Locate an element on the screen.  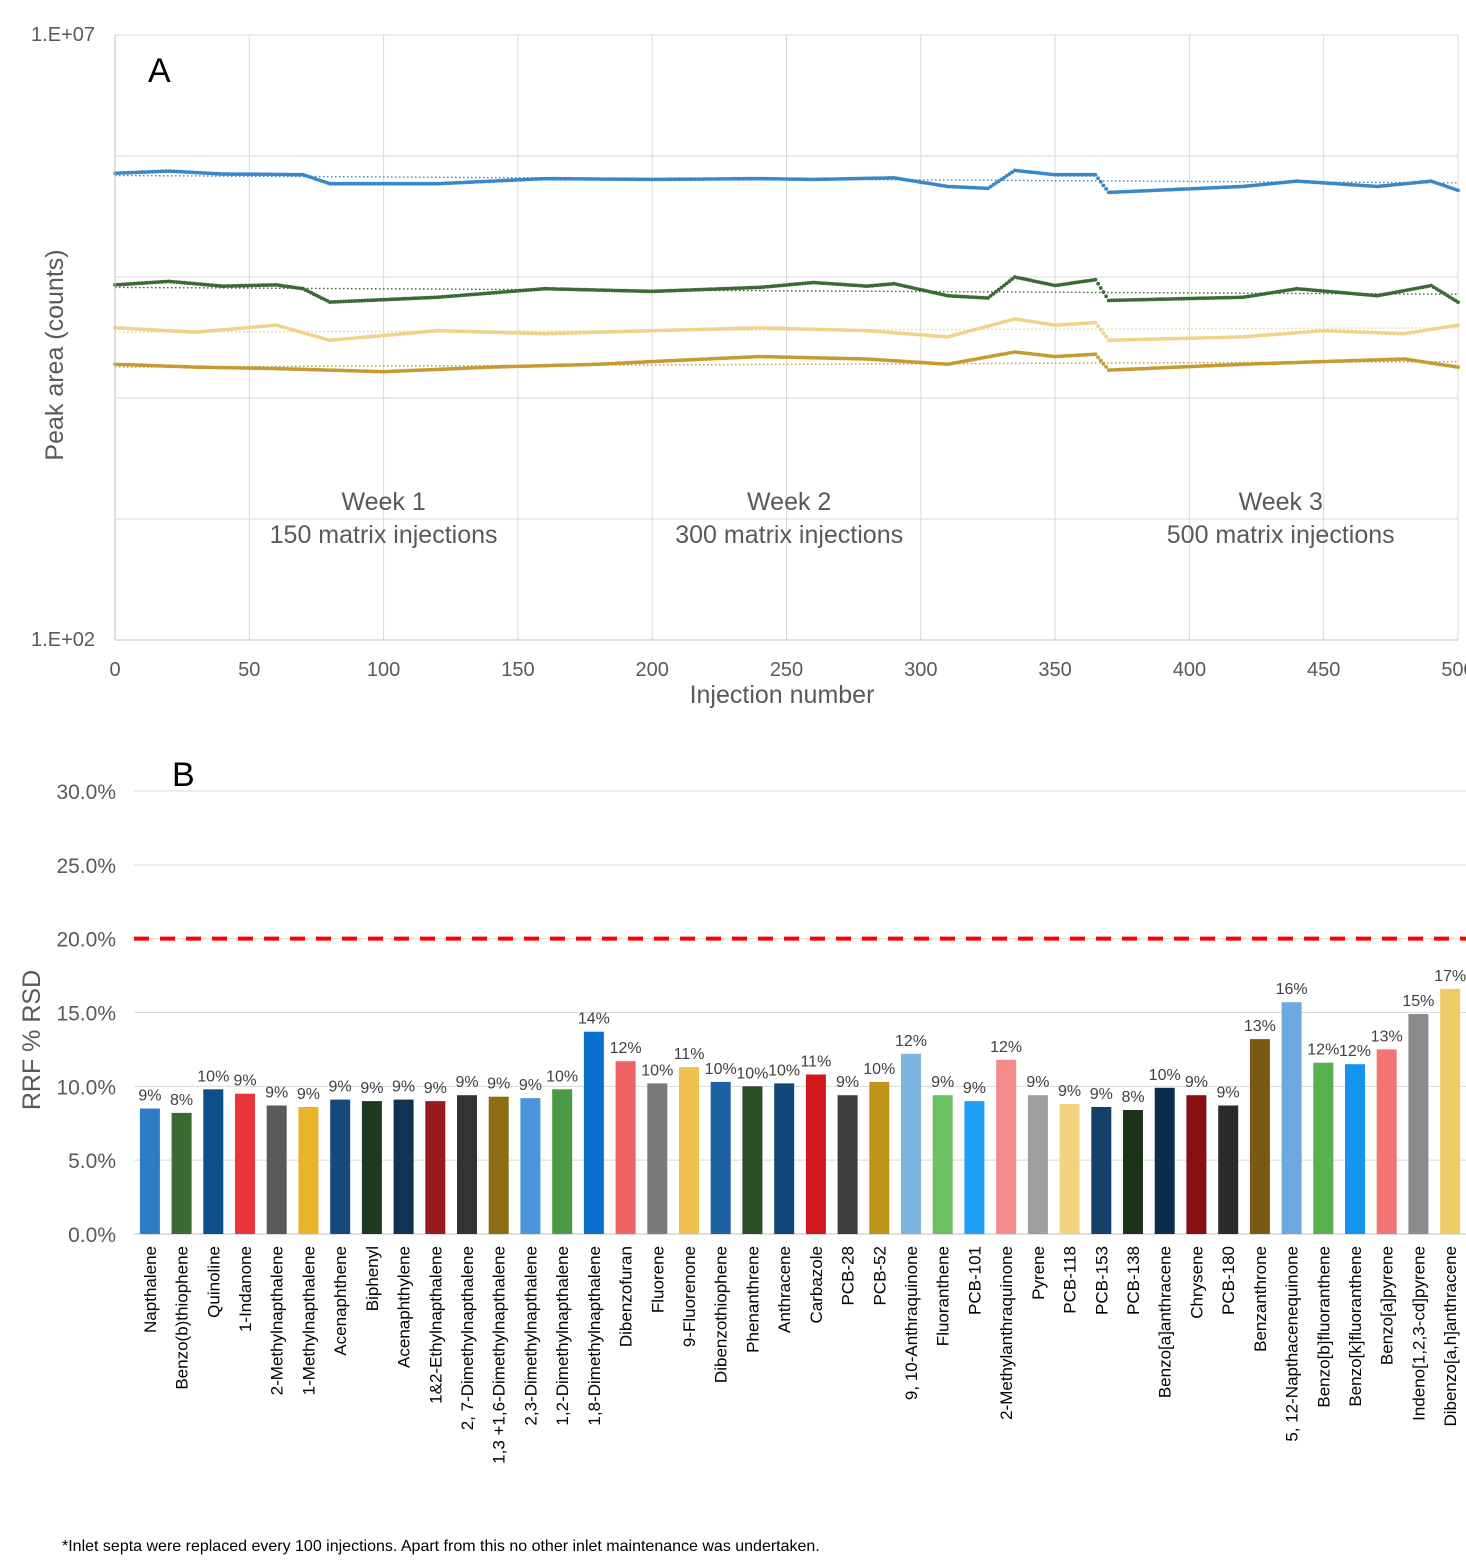
category-label: PCB-138 is located at coordinates (1133, 1280).